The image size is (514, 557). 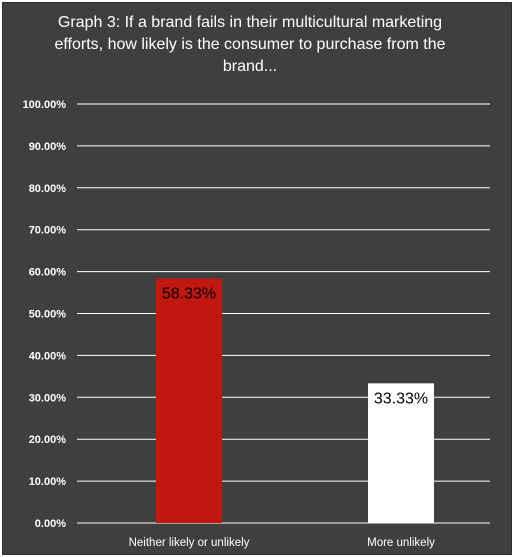 What do you see at coordinates (48, 231) in the screenshot?
I see `y-tick-label: 70.00%` at bounding box center [48, 231].